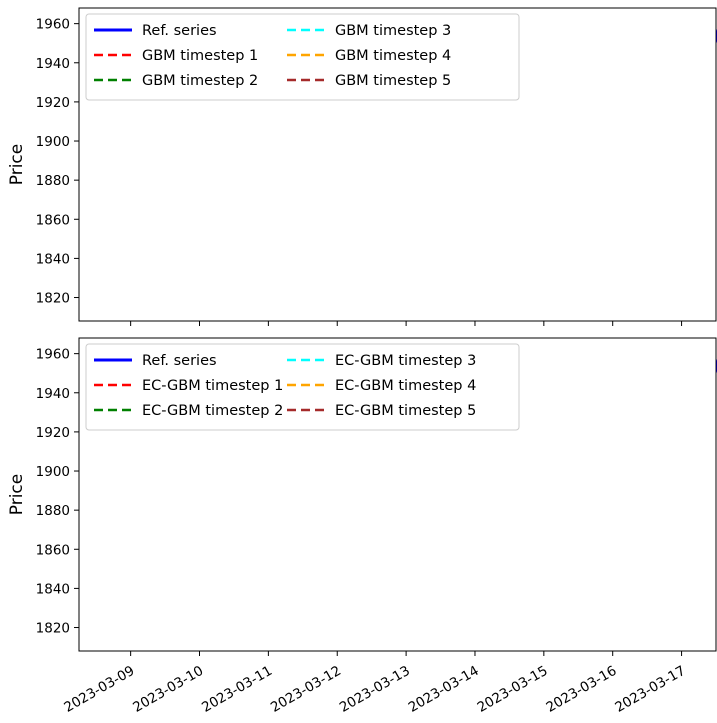 Image resolution: width=717 pixels, height=723 pixels. Describe the element at coordinates (200, 81) in the screenshot. I see `legend-label: GBM timestep 2` at that location.